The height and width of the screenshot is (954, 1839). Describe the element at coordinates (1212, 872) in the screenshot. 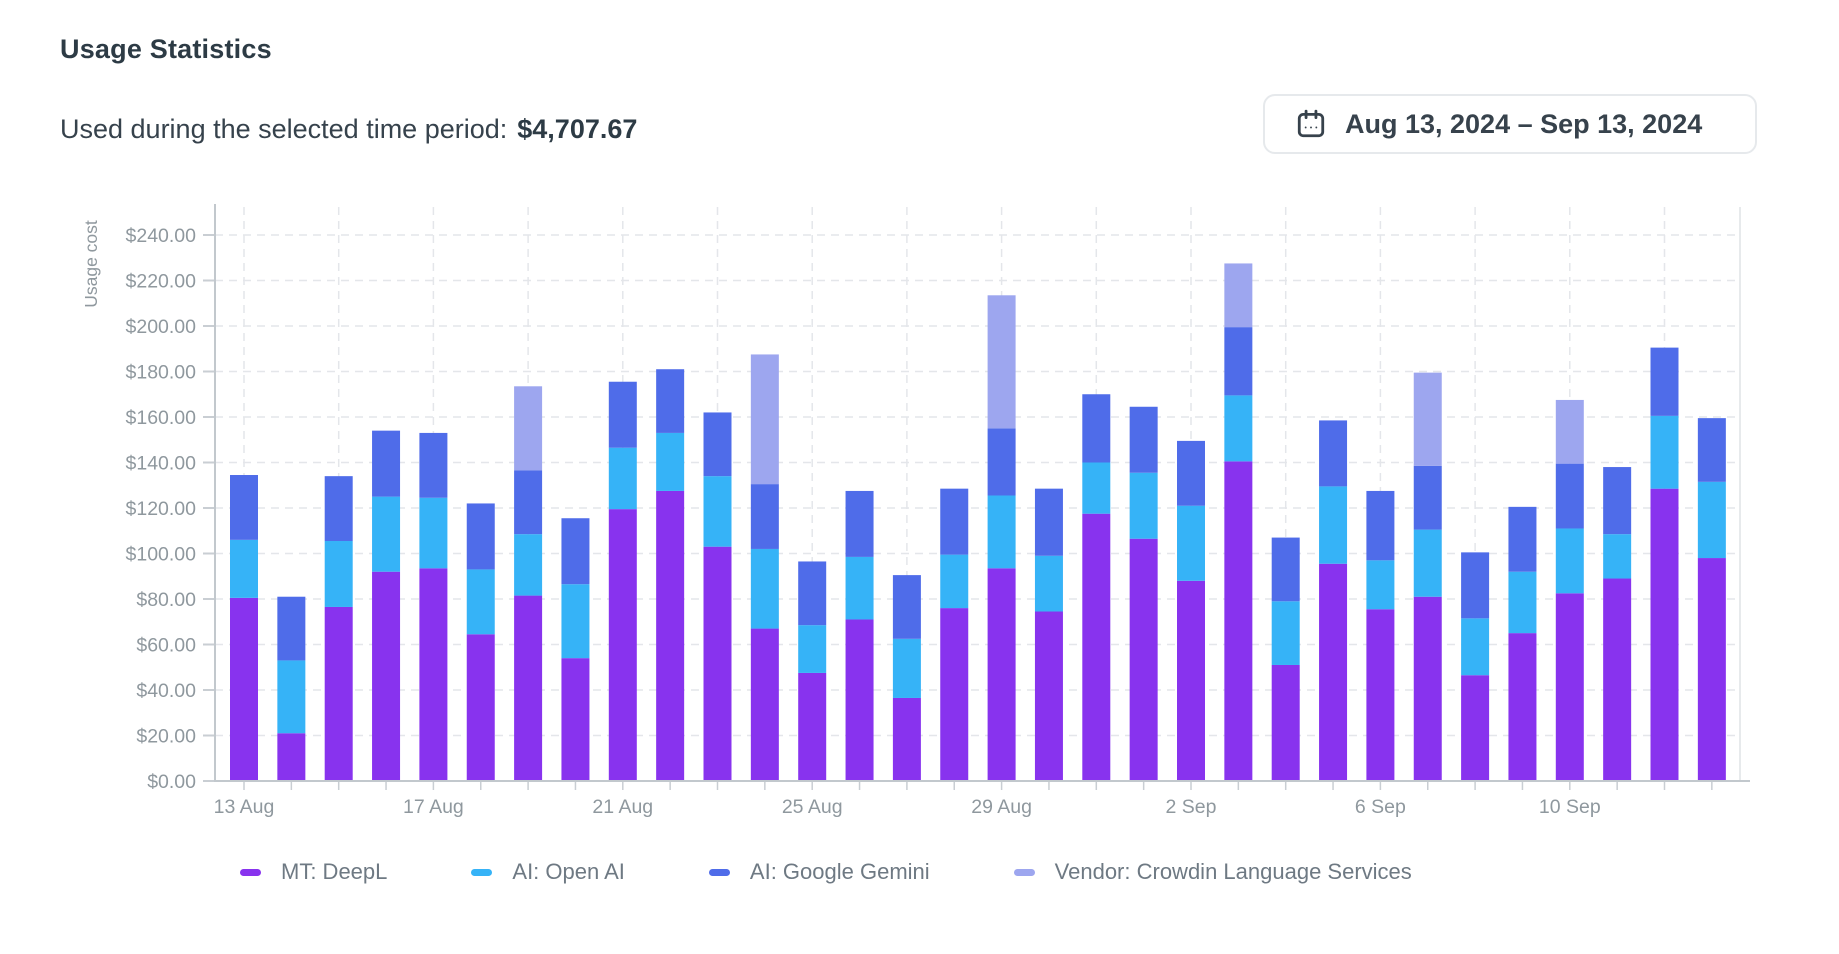

I see `legend-item-4: Vendor: Crowdin Language Services` at that location.